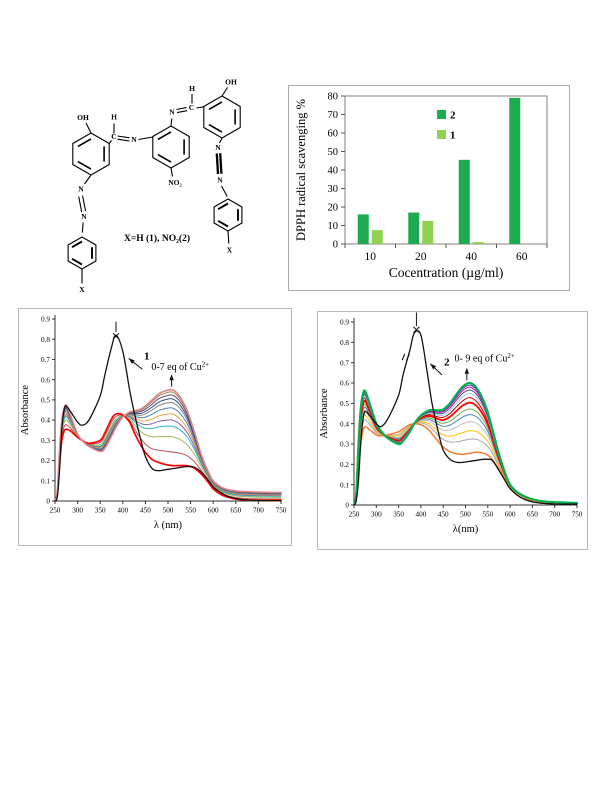 The width and height of the screenshot is (612, 792). What do you see at coordinates (333, 226) in the screenshot?
I see `y-tick-label: 10` at bounding box center [333, 226].